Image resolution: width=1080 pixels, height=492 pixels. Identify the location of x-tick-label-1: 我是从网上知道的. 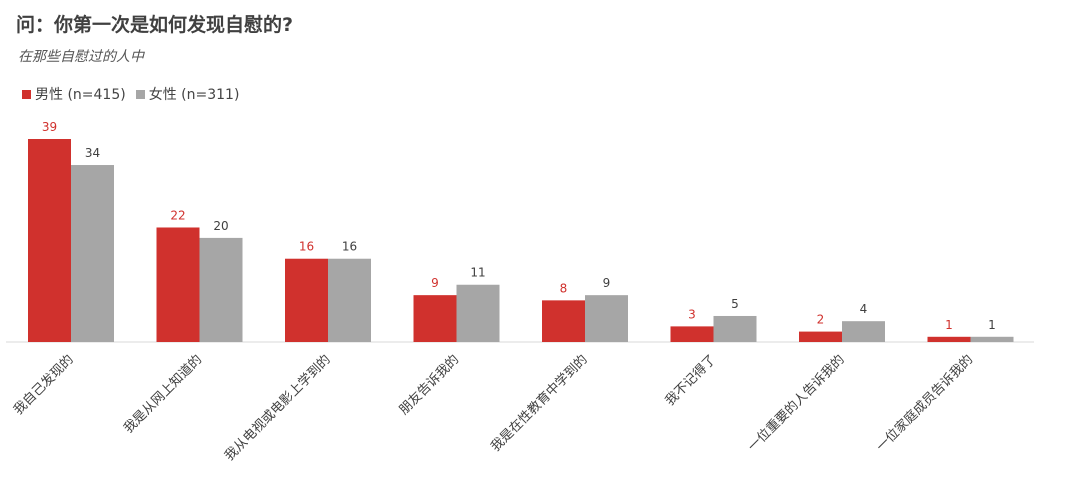
(162, 394).